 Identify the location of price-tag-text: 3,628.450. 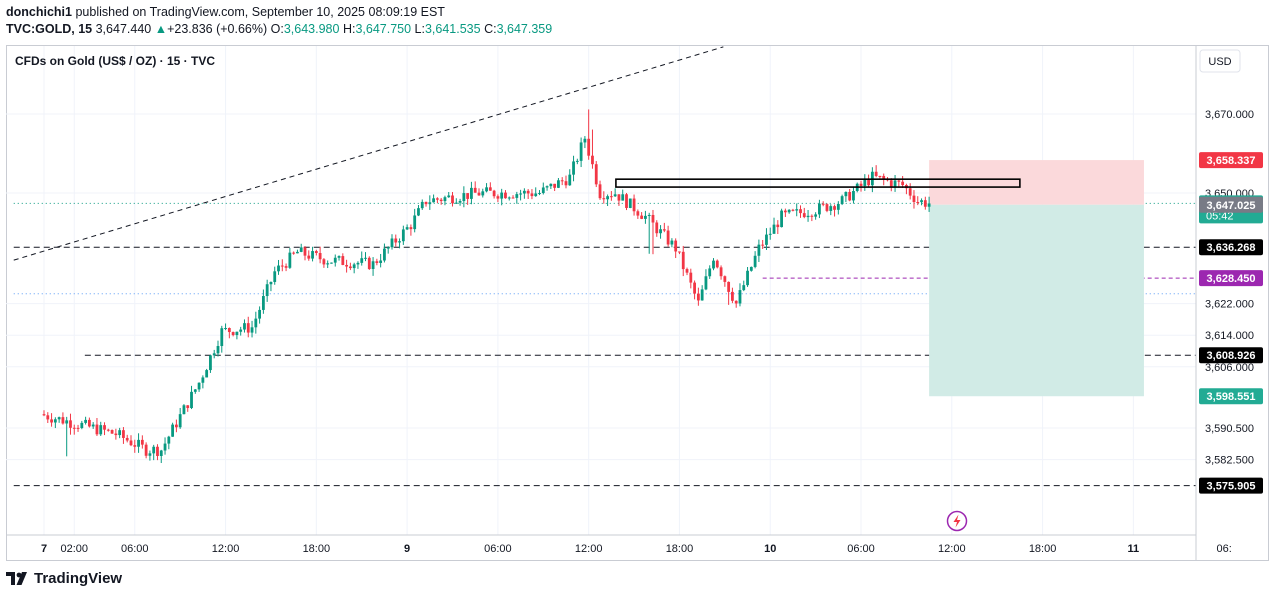
(1231, 279).